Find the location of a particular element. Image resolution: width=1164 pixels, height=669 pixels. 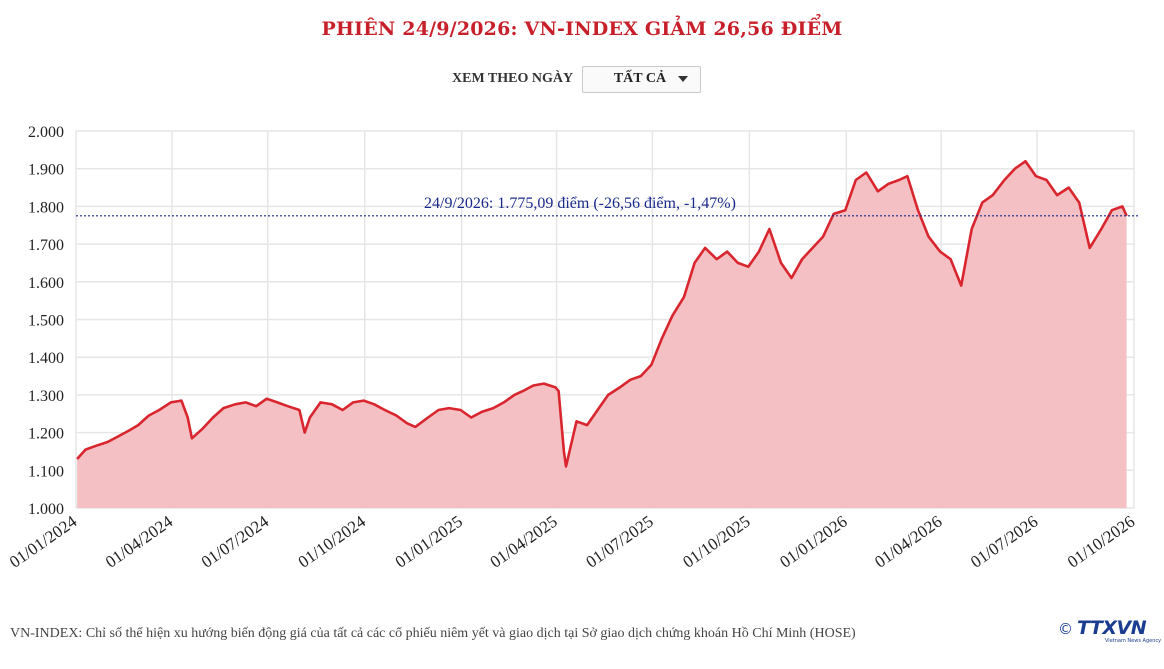

date-filter: XEM THEO NGÀY TẤT CẢ is located at coordinates (577, 79).